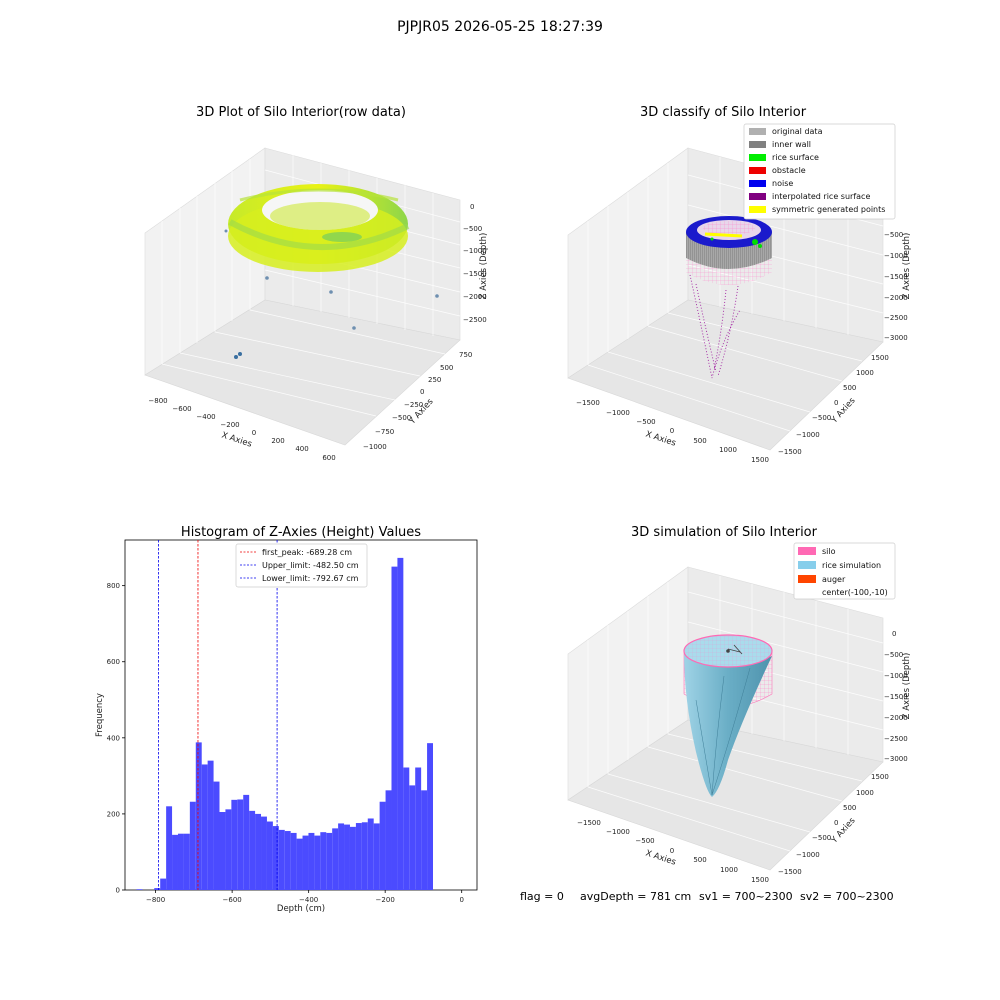 This screenshot has height=1000, width=1000. Describe the element at coordinates (155, 900) in the screenshot. I see `x-tick-label: −800` at that location.